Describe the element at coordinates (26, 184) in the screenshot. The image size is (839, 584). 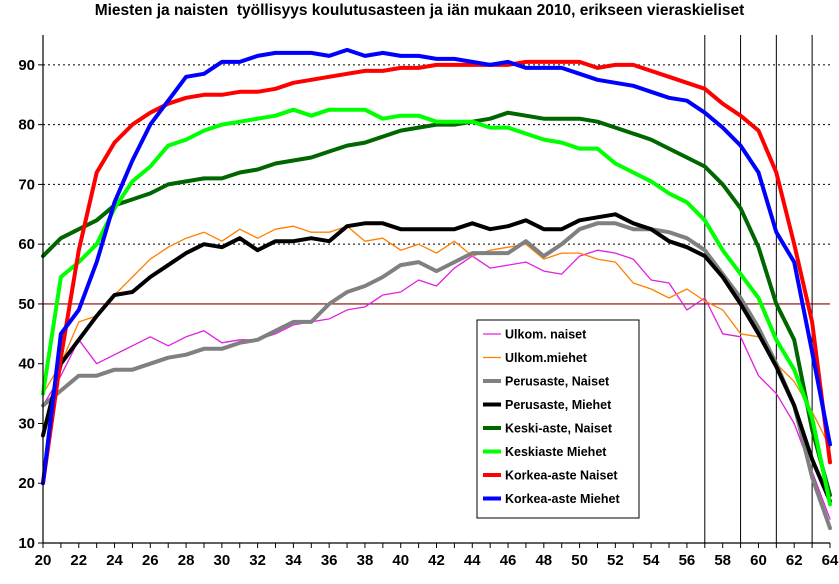
I see `y-tick-label-70: 70` at that location.